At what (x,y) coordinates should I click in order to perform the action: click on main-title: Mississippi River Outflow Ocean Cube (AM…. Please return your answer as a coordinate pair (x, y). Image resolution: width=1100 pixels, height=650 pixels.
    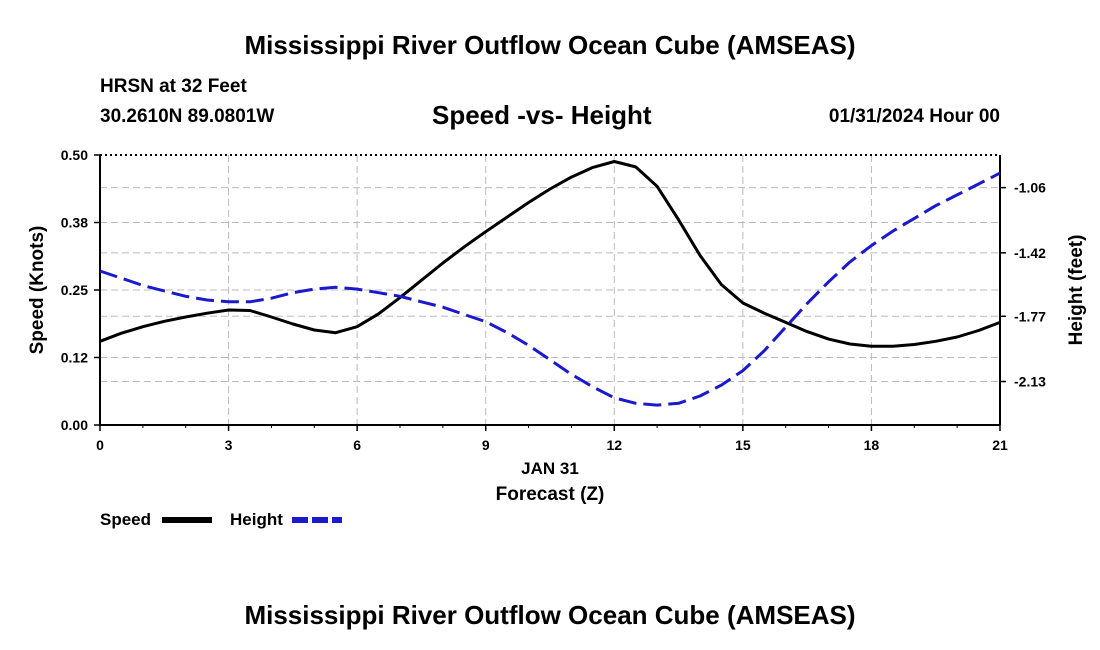
    Looking at the image, I should click on (550, 45).